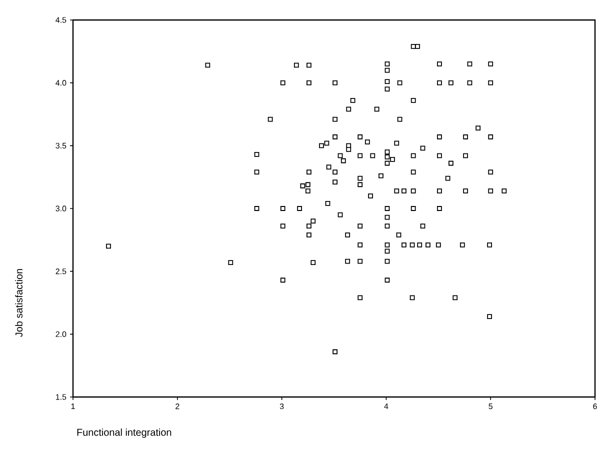  Describe the element at coordinates (18, 303) in the screenshot. I see `y-axis-title: Job satisfaction` at that location.